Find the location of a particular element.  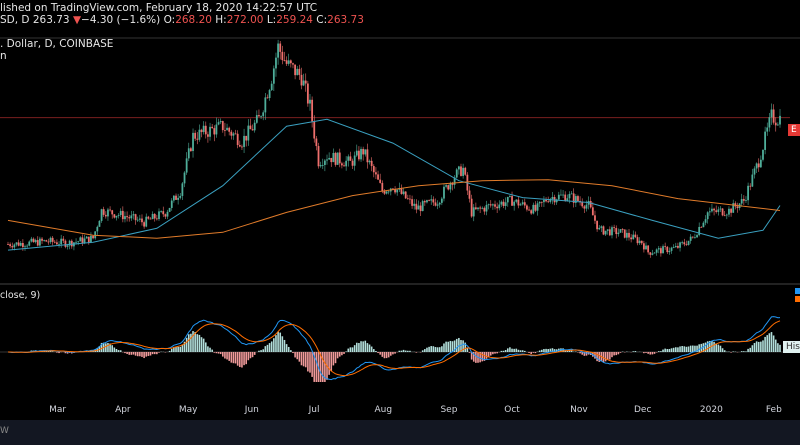

x-tick-label: 2020 is located at coordinates (711, 410).